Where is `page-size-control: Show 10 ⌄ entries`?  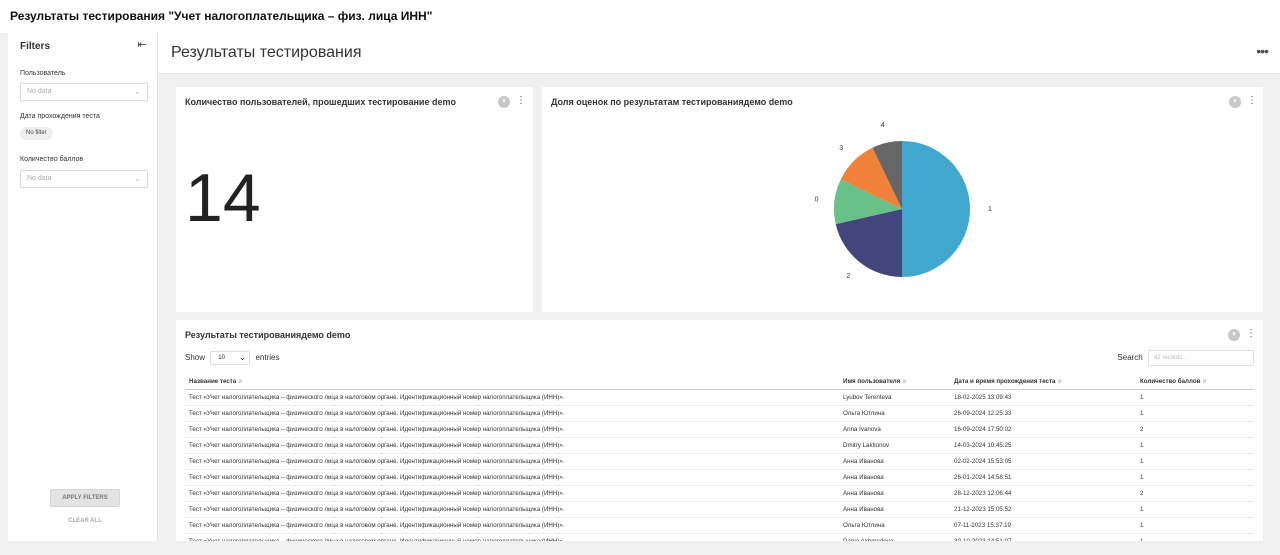
page-size-control: Show 10 ⌄ entries is located at coordinates (232, 358).